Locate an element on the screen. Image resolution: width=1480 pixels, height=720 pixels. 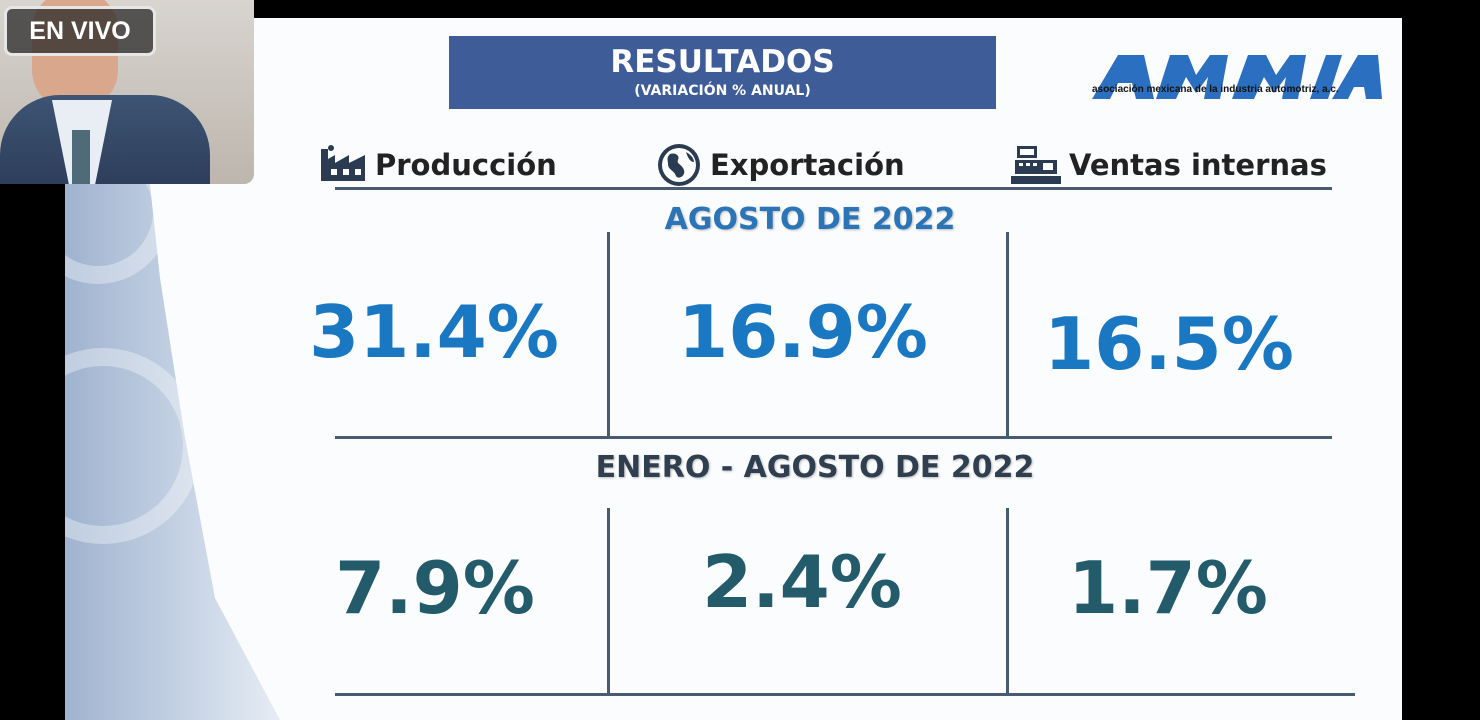
period-label-enero-agosto: ENERO - AGOSTO DE 2022 is located at coordinates (815, 467).